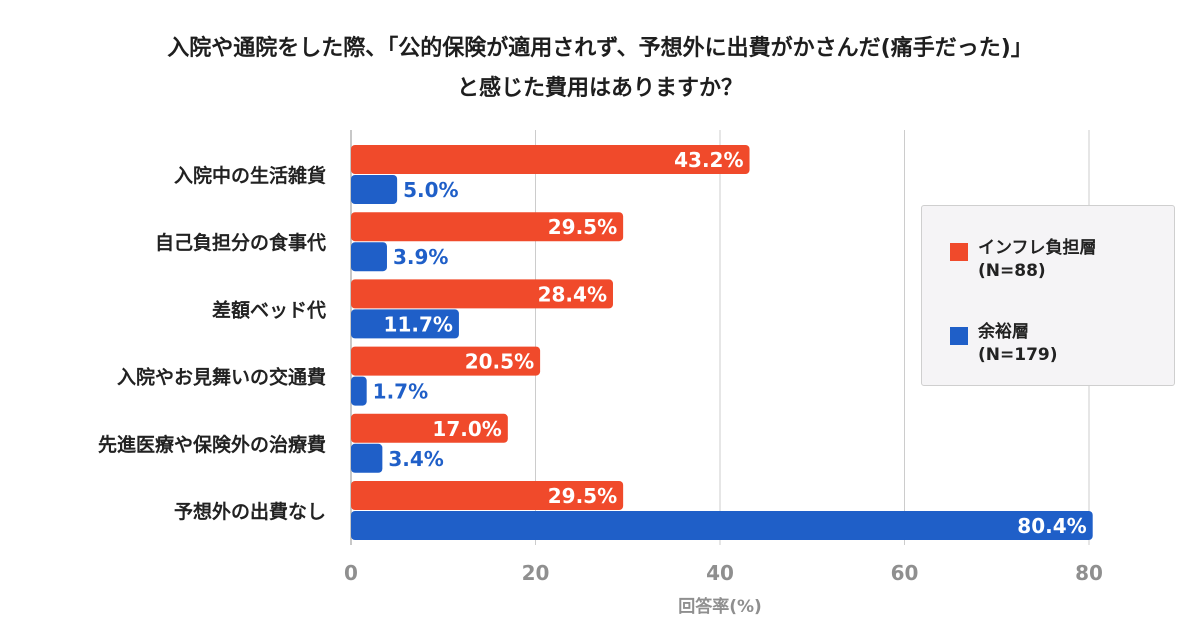  What do you see at coordinates (250, 511) in the screenshot?
I see `category-label: 予想外の出費なし` at bounding box center [250, 511].